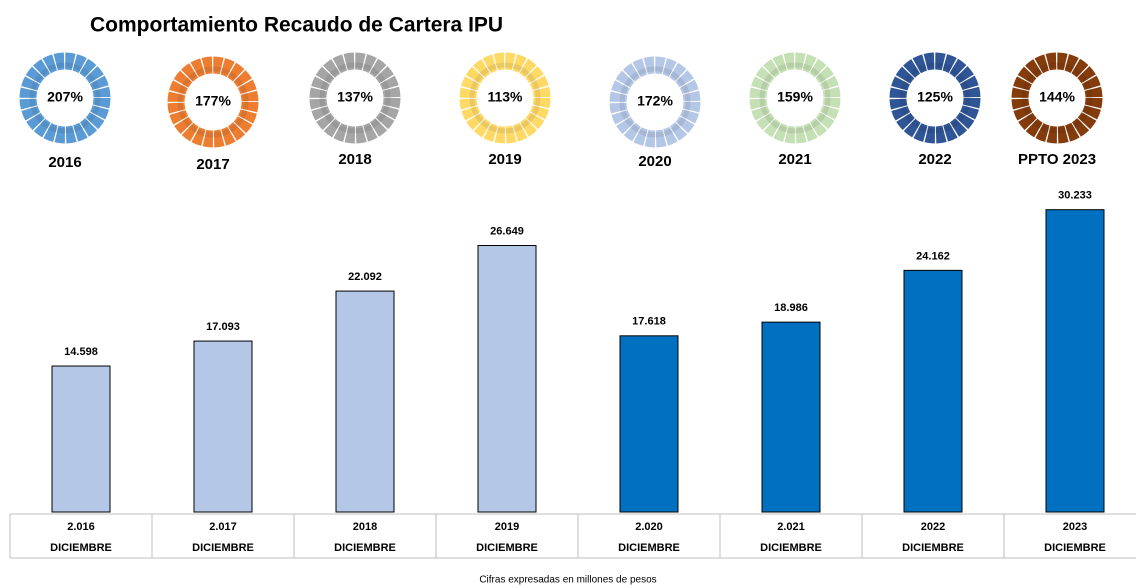 This screenshot has height=588, width=1136. I want to click on x-tick-label: 2022, so click(933, 527).